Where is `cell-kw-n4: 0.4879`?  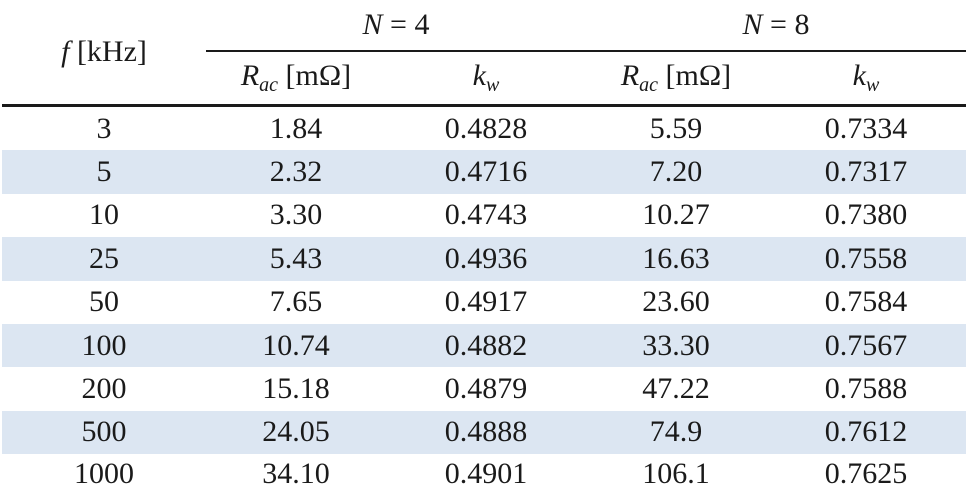 cell-kw-n4: 0.4879 is located at coordinates (486, 389).